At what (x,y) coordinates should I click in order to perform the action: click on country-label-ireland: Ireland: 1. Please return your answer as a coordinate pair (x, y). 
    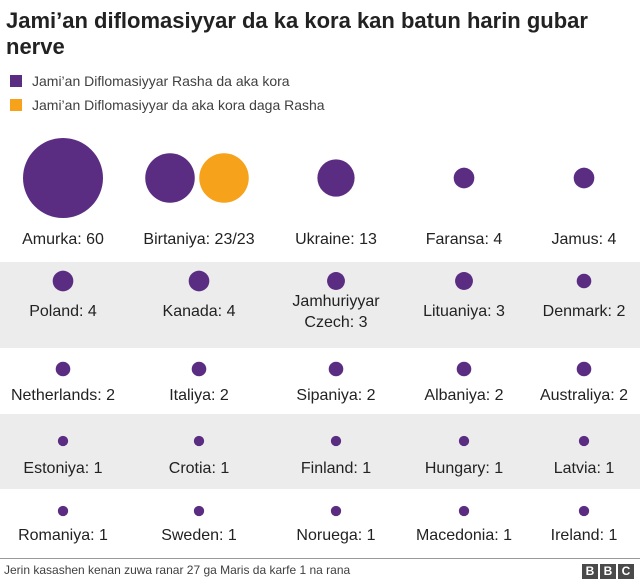
    Looking at the image, I should click on (584, 535).